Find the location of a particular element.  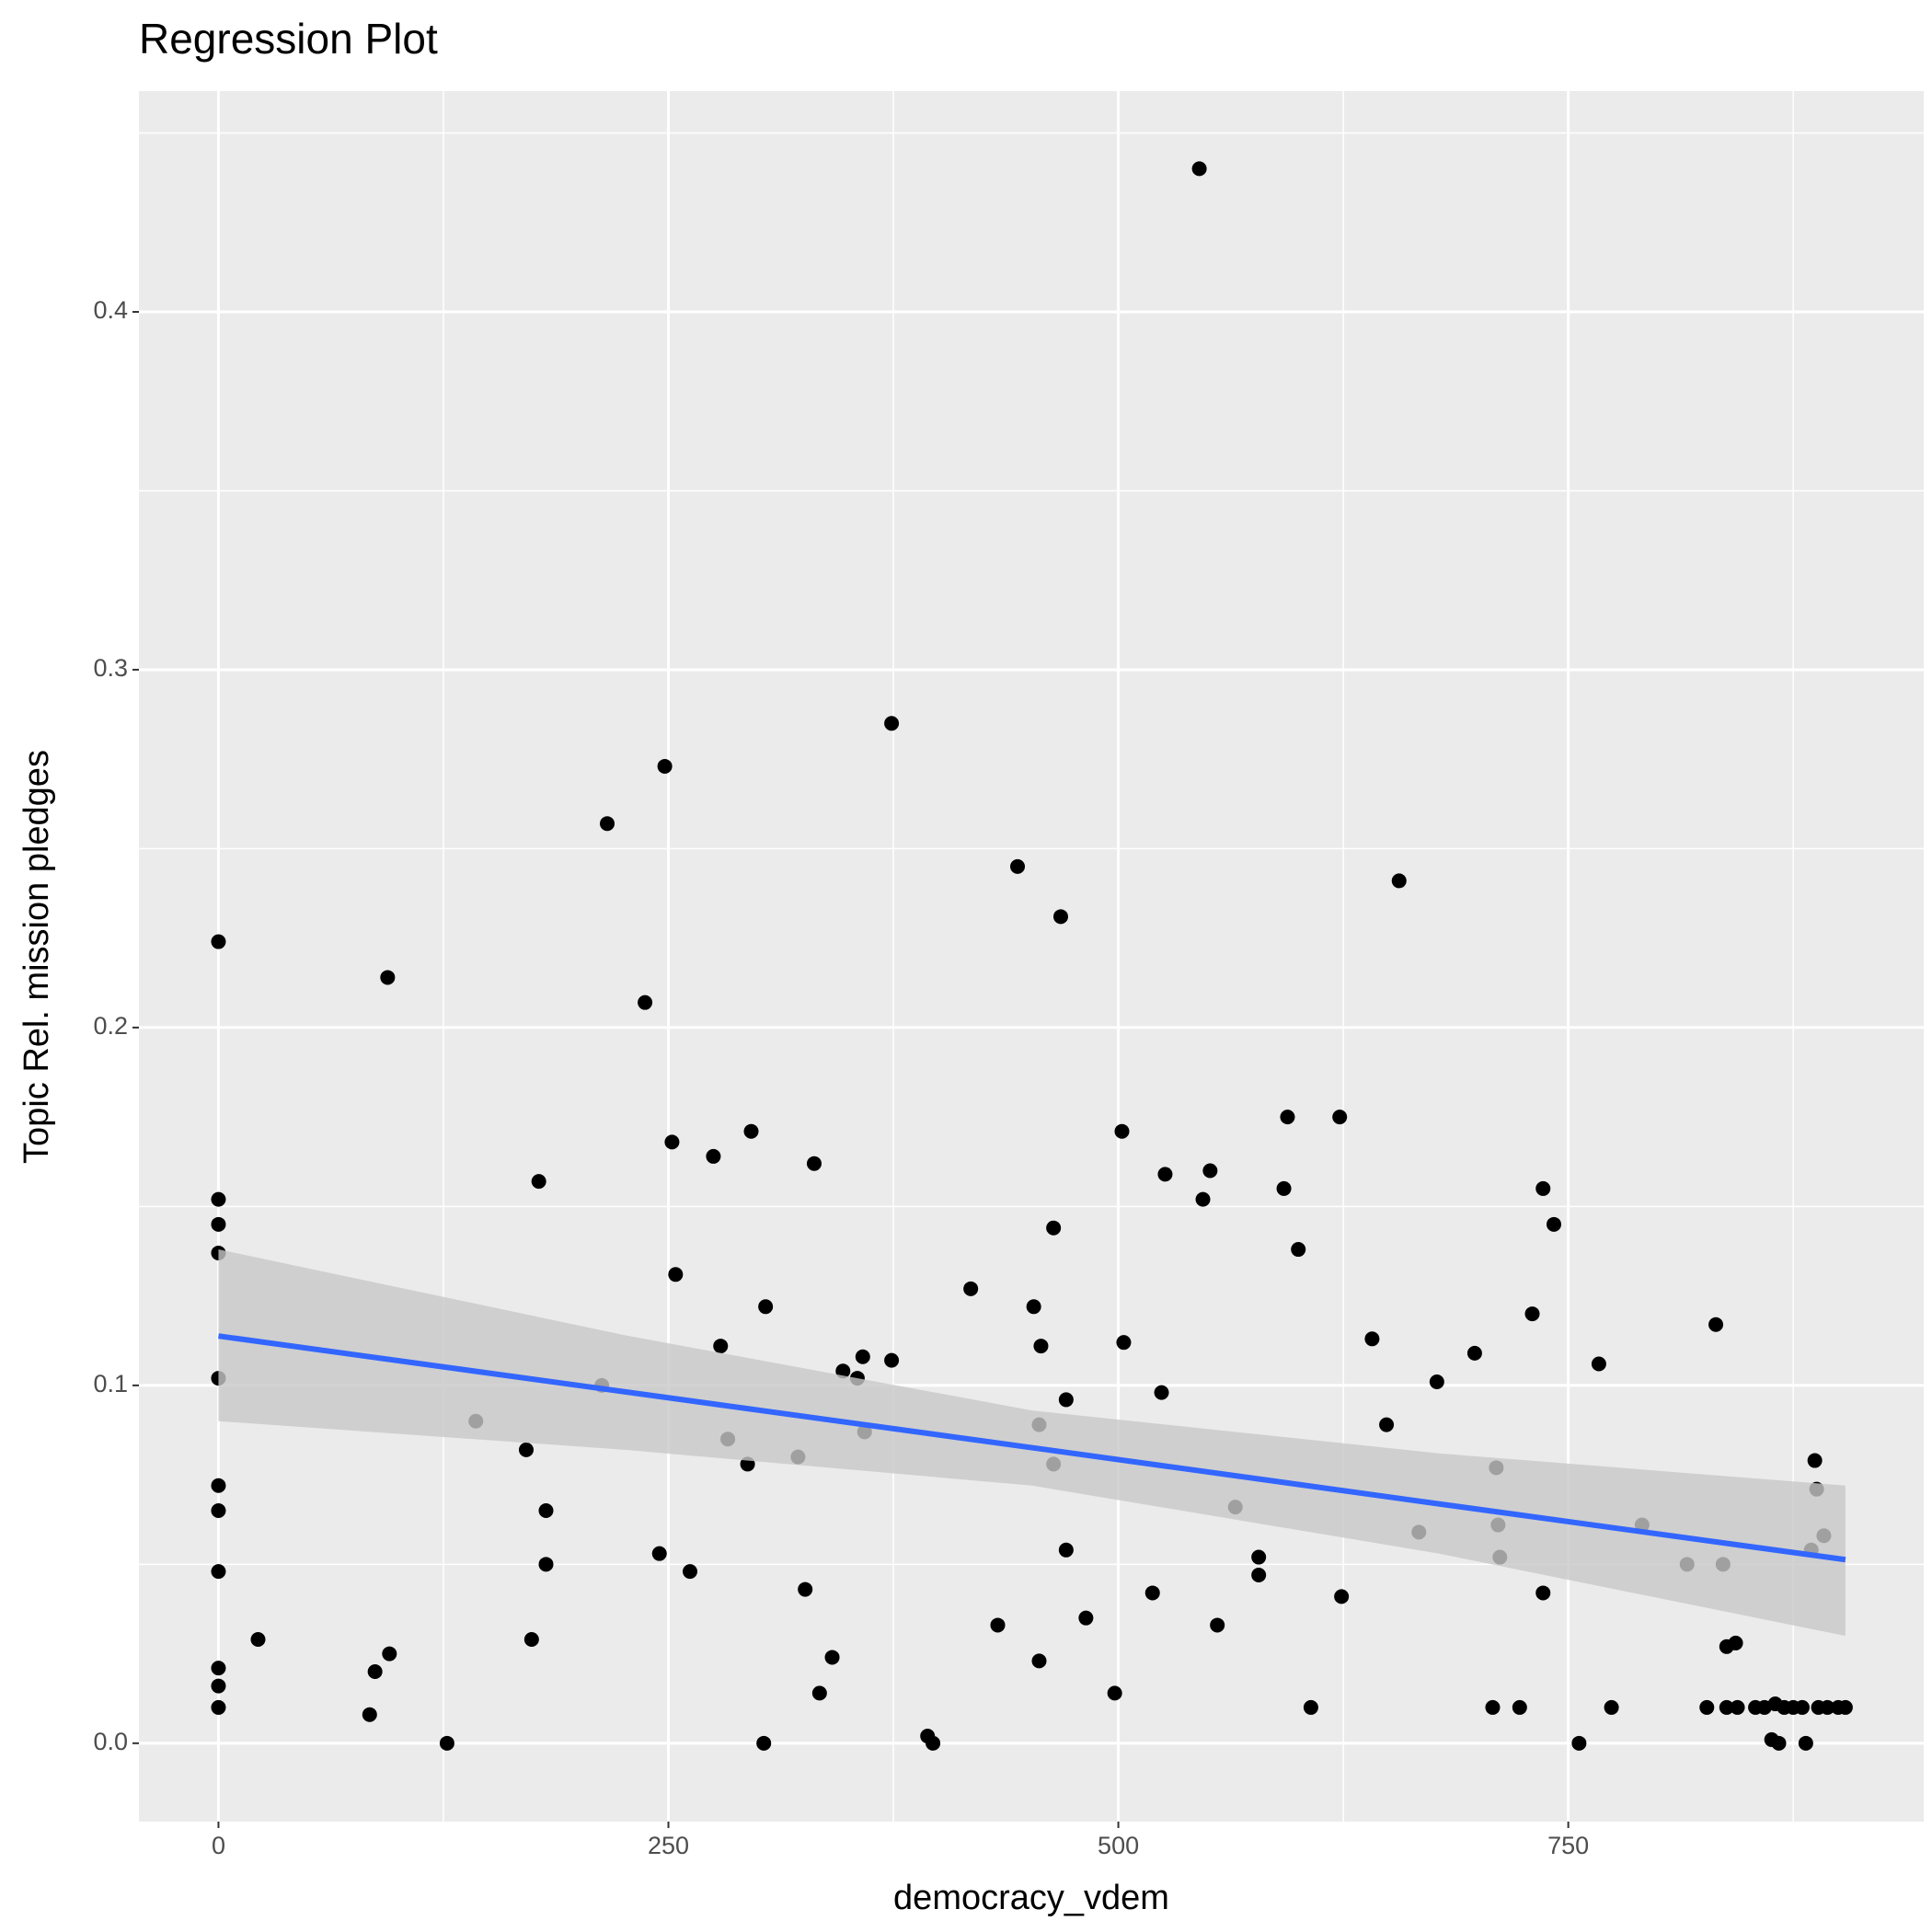

regression-line is located at coordinates (1032, 1448).